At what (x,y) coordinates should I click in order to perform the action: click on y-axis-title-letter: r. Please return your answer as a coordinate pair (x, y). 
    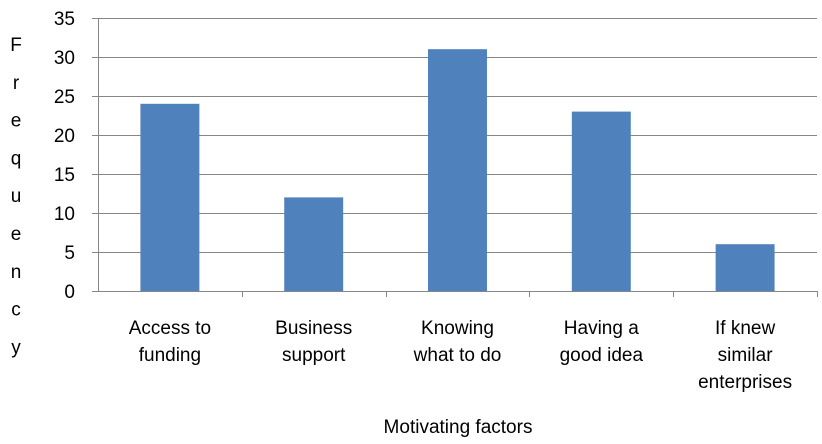
    Looking at the image, I should click on (16, 83).